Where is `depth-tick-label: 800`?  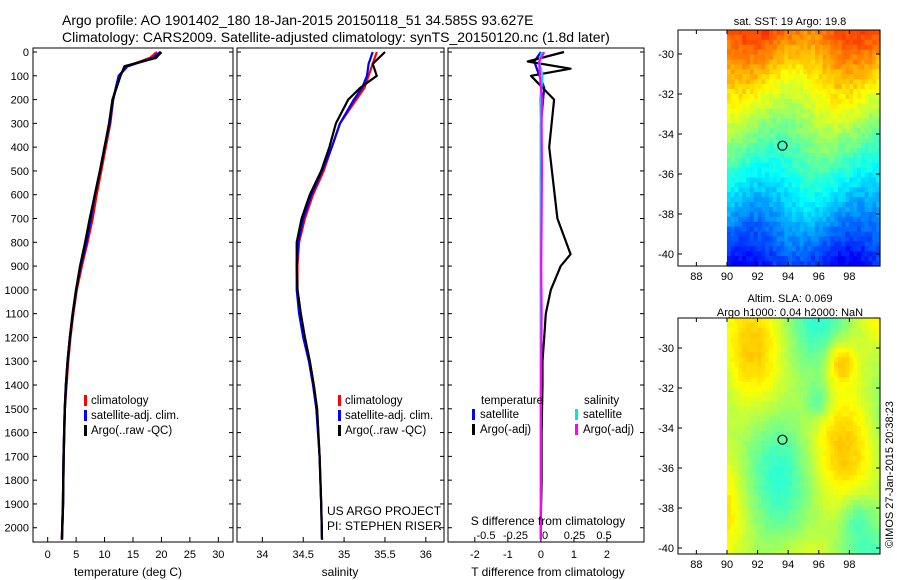
depth-tick-label: 800 is located at coordinates (20, 243).